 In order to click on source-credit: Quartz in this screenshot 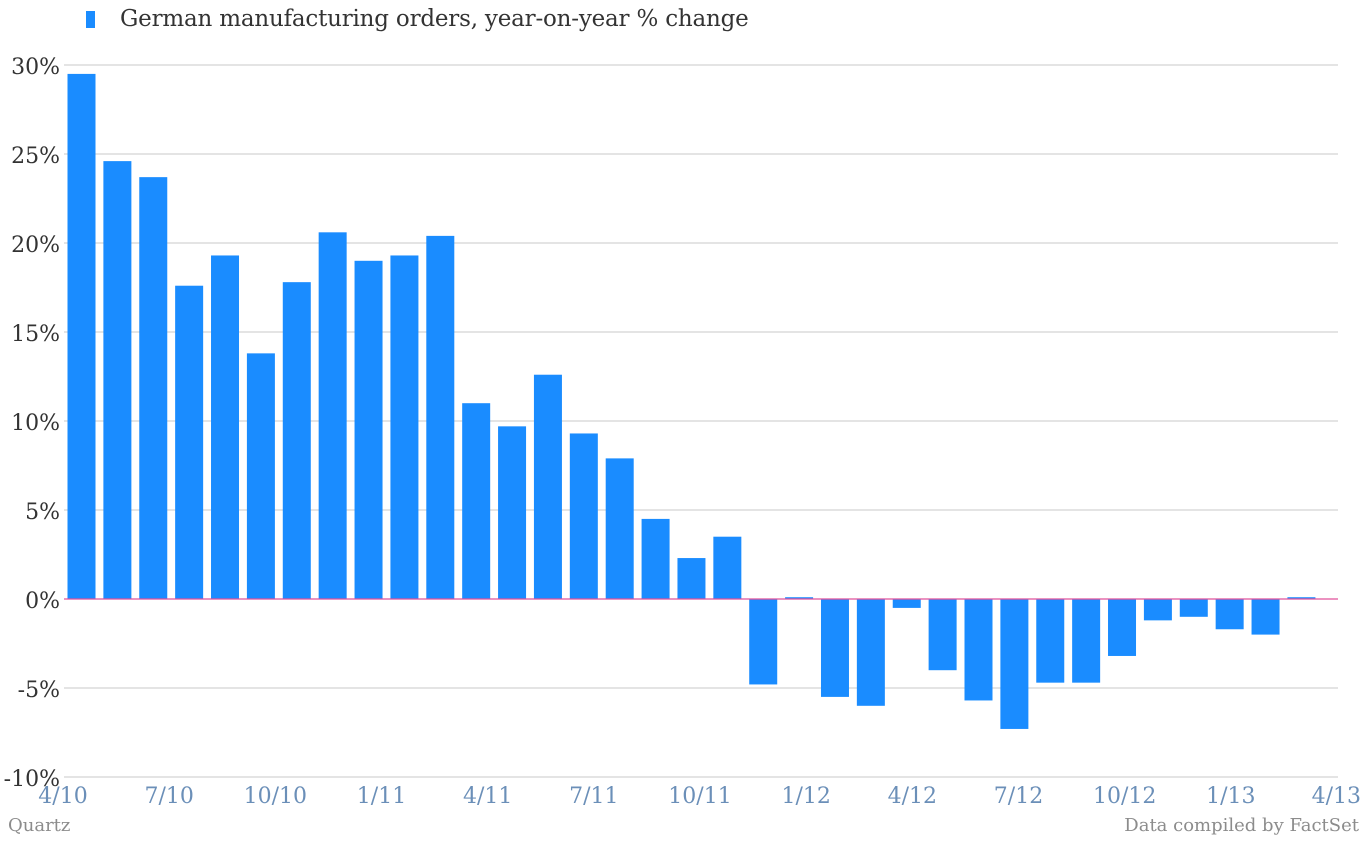, I will do `click(39, 825)`.